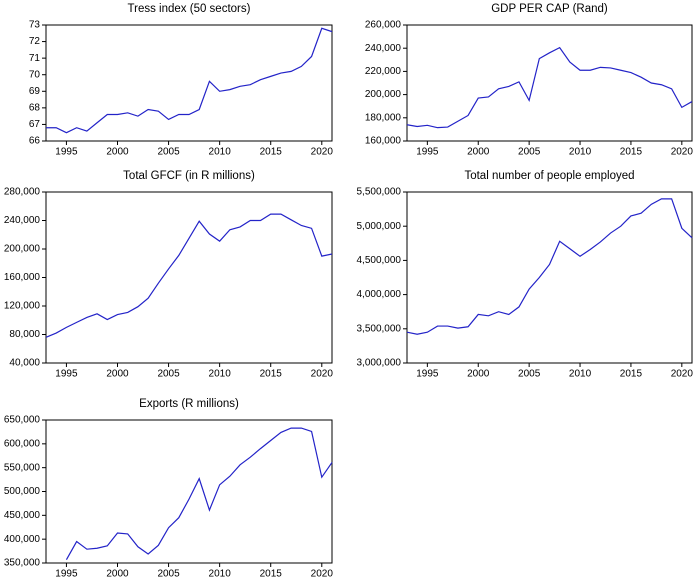 The image size is (700, 587). Describe the element at coordinates (35, 107) in the screenshot. I see `y-tick-label: 68` at that location.